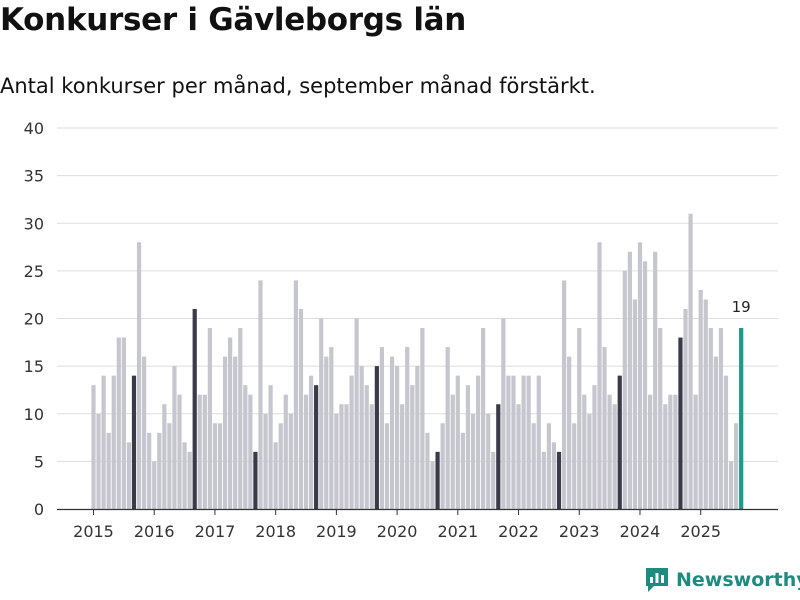 This screenshot has height=600, width=800. I want to click on y-axis-ticks: 0 5 10 15 20 25 30 35 40, so click(34, 319).